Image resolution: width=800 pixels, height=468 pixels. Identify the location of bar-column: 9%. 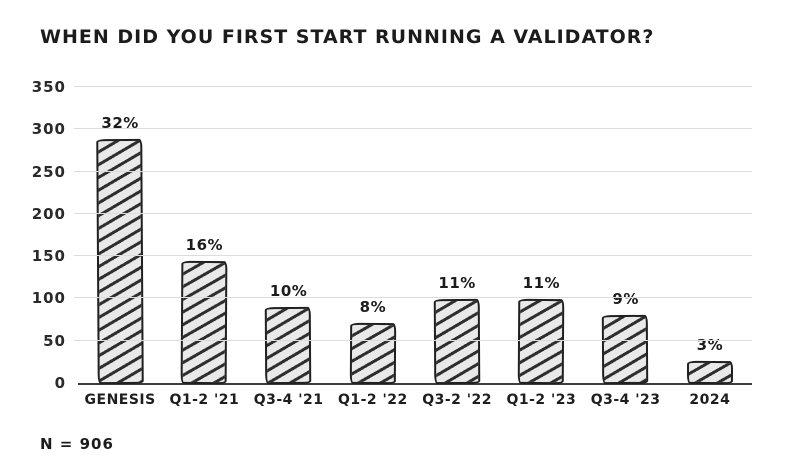
(626, 236).